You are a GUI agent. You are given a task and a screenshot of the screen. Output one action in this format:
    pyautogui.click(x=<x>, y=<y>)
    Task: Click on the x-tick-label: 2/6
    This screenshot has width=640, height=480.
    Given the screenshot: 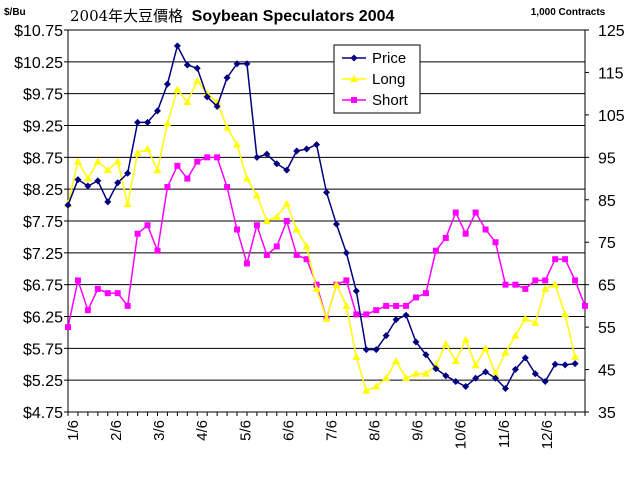 What is the action you would take?
    pyautogui.click(x=116, y=430)
    